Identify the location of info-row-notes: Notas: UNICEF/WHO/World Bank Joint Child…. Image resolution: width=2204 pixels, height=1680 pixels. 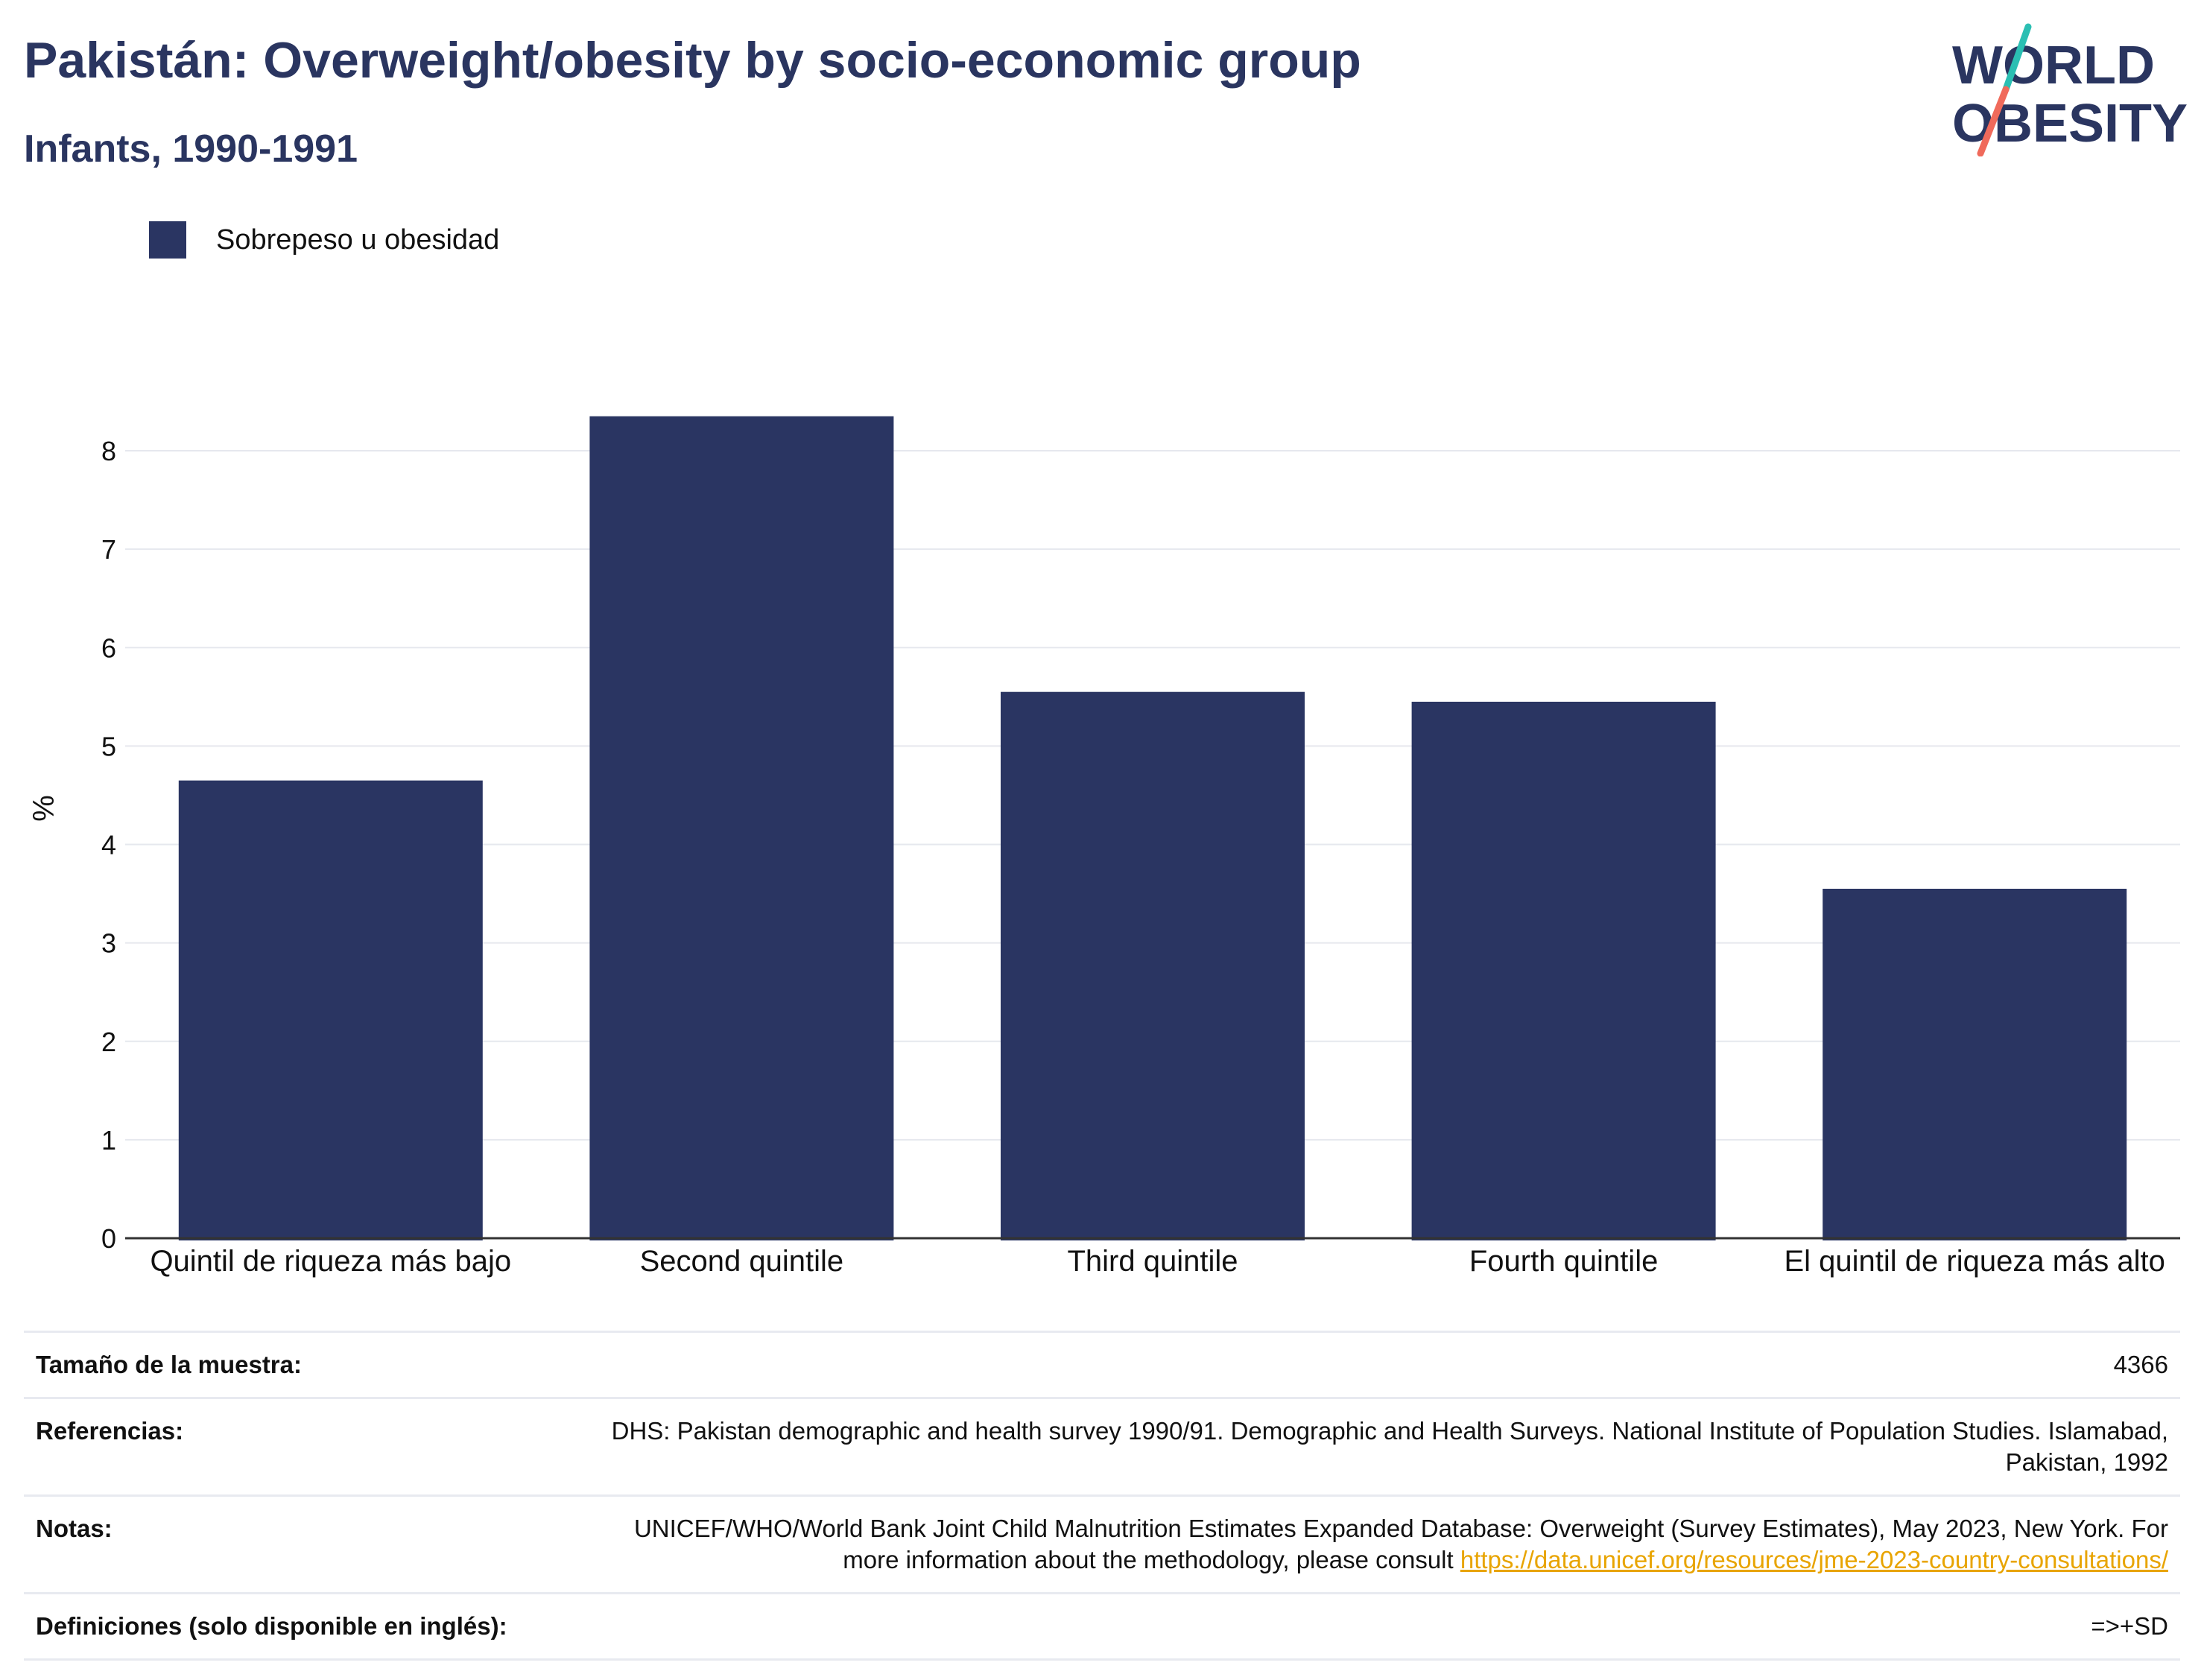
(1102, 1543).